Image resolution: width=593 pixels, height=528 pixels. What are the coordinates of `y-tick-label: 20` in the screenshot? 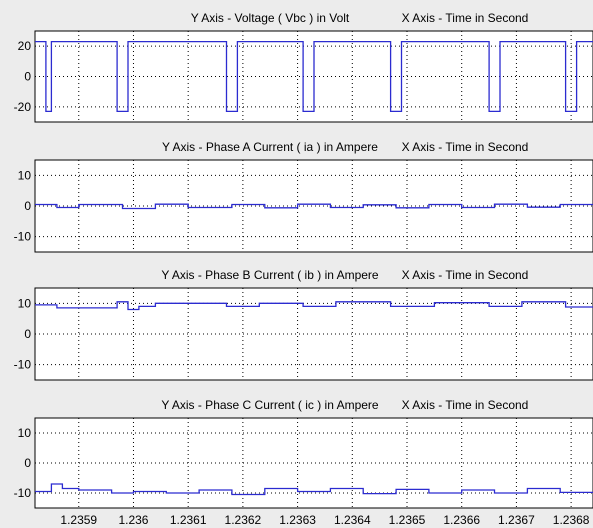 It's located at (25, 46).